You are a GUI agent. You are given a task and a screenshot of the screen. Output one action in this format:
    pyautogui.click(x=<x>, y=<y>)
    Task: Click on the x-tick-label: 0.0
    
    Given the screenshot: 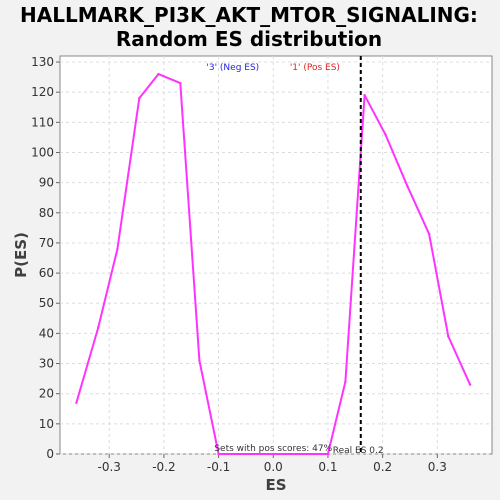 What is the action you would take?
    pyautogui.click(x=273, y=467)
    